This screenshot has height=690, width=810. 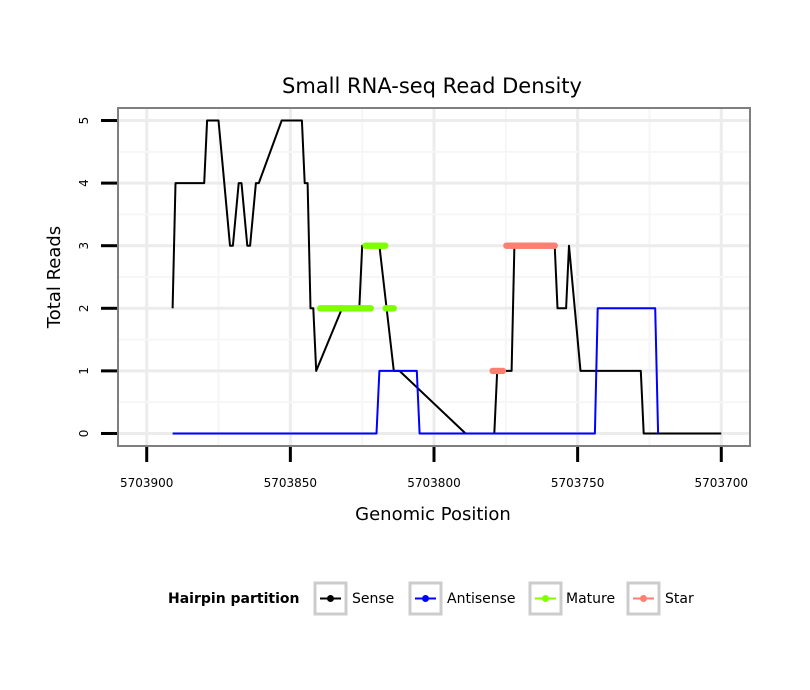 I want to click on y-tick-label: 2, so click(x=84, y=308).